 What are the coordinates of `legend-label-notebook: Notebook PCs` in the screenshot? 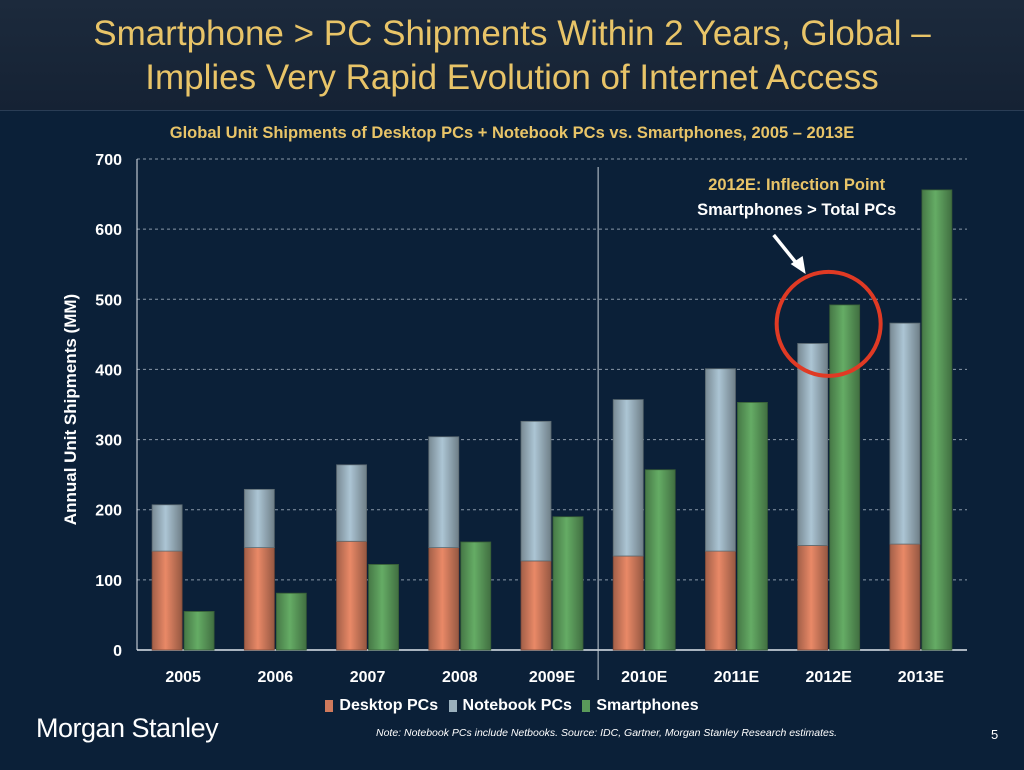 It's located at (517, 705).